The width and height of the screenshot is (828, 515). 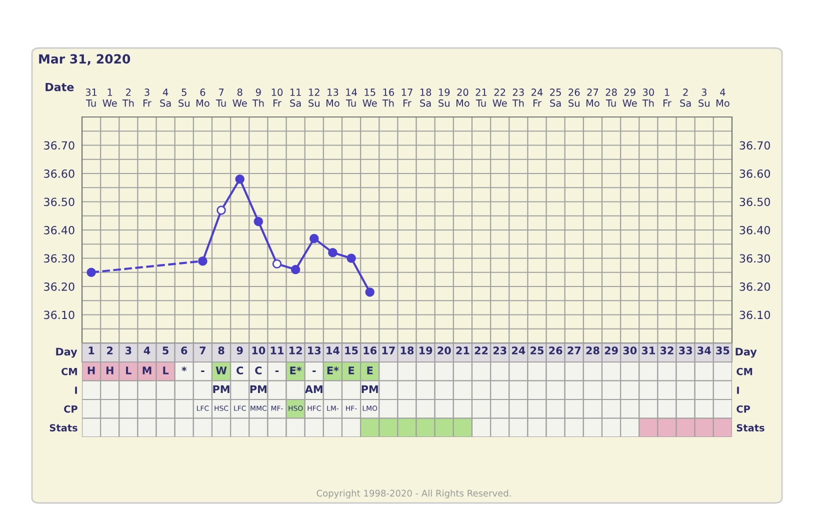 What do you see at coordinates (519, 350) in the screenshot?
I see `x-tick-label: 24` at bounding box center [519, 350].